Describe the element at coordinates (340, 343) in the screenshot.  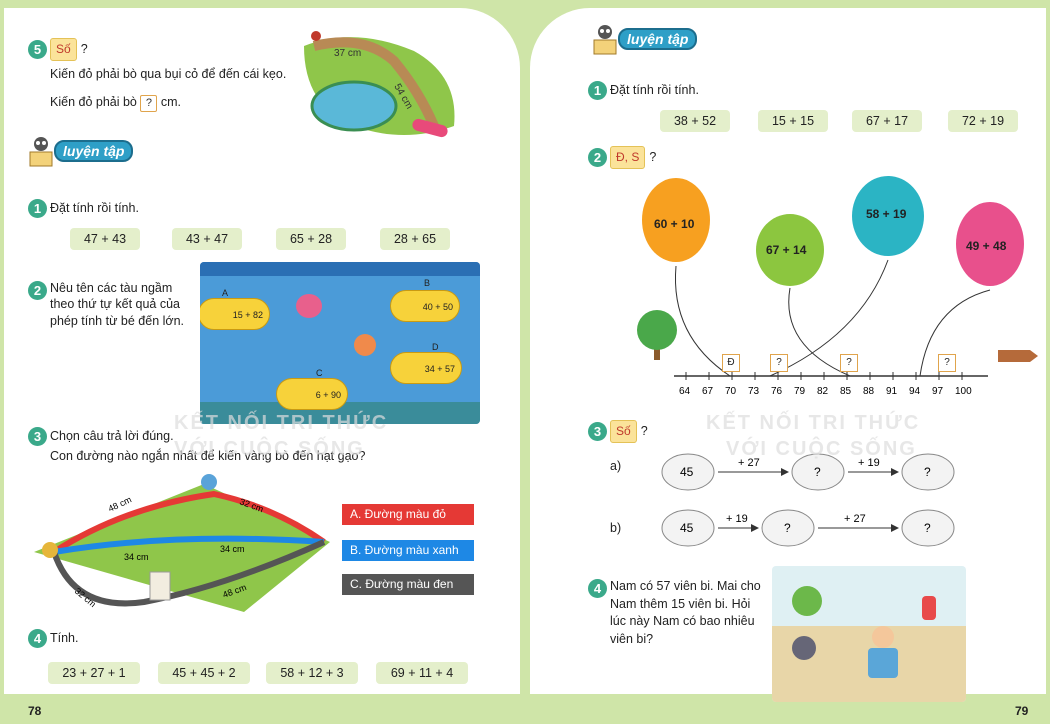
I see `submarine-illustration: 15 + 82 A 40 + 50 B 6 + 90 C 34 + 57 D` at that location.